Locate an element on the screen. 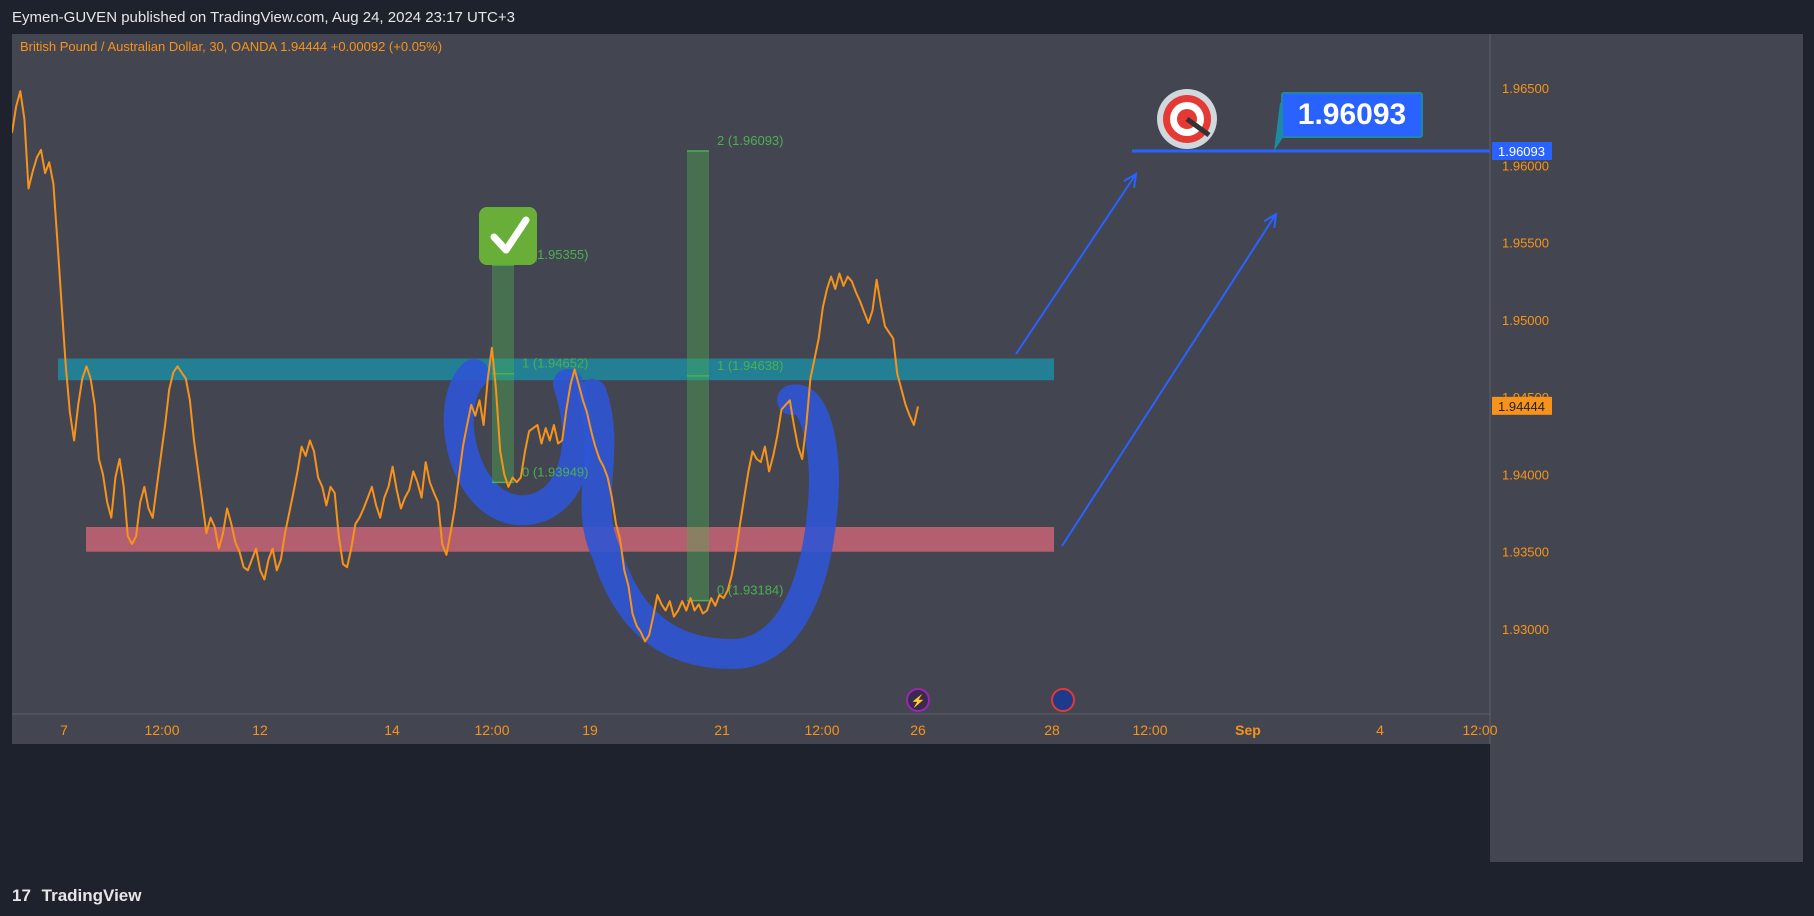 This screenshot has width=1814, height=916. y-tick-label: 1.95000 is located at coordinates (1525, 320).